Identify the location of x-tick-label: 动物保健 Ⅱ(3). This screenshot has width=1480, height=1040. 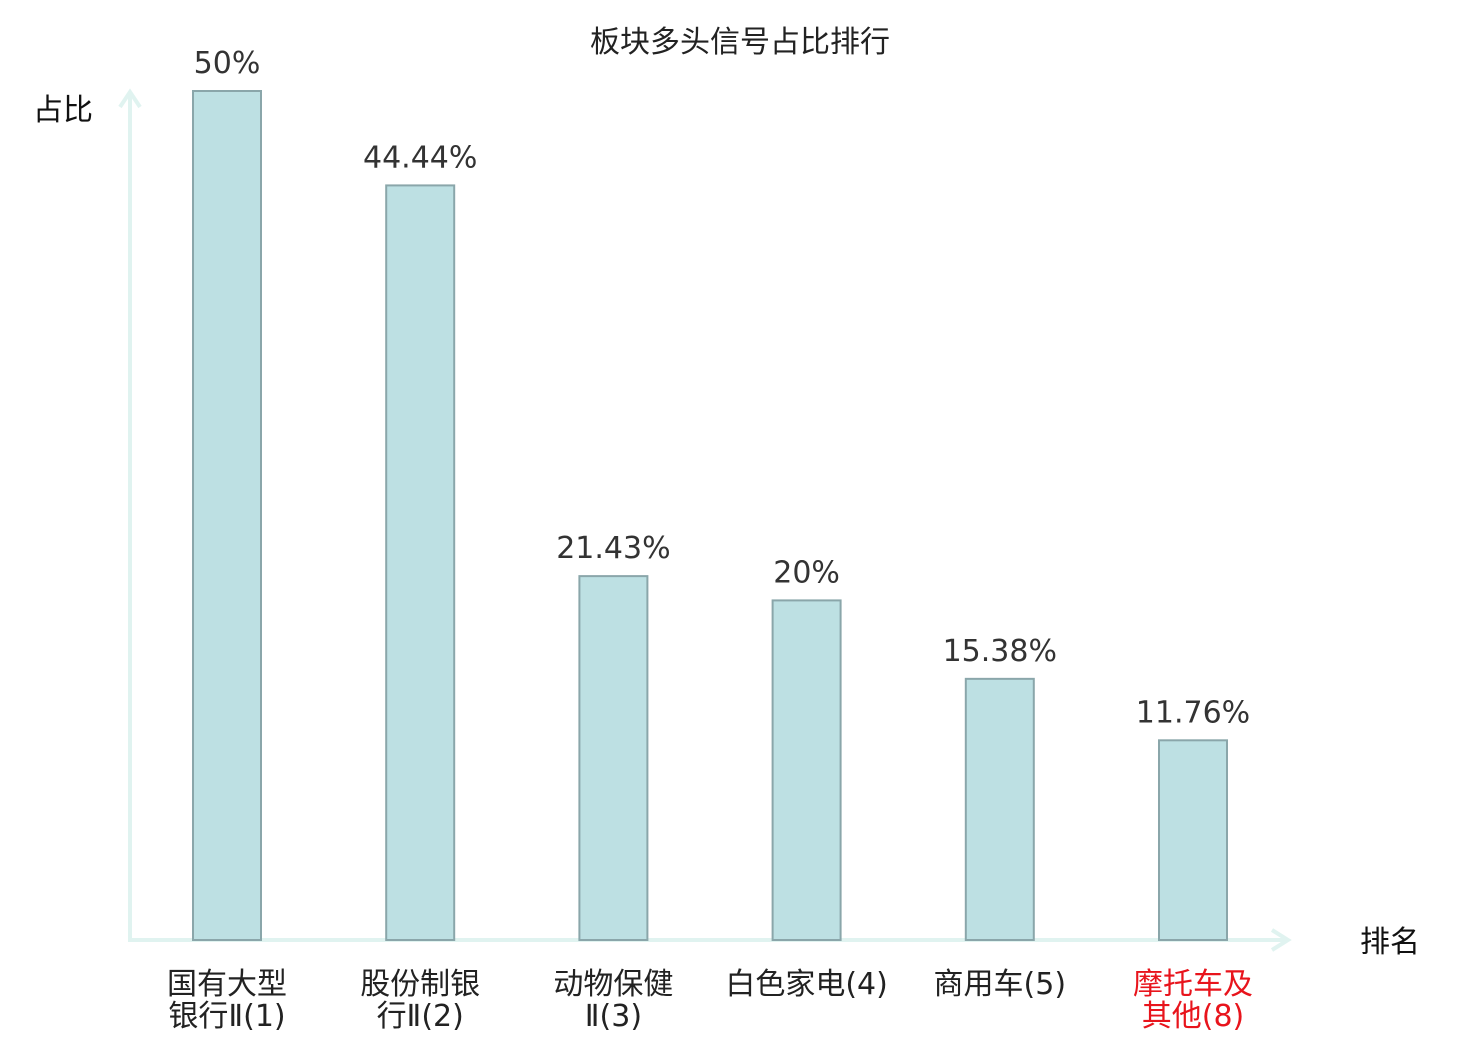
(613, 1000).